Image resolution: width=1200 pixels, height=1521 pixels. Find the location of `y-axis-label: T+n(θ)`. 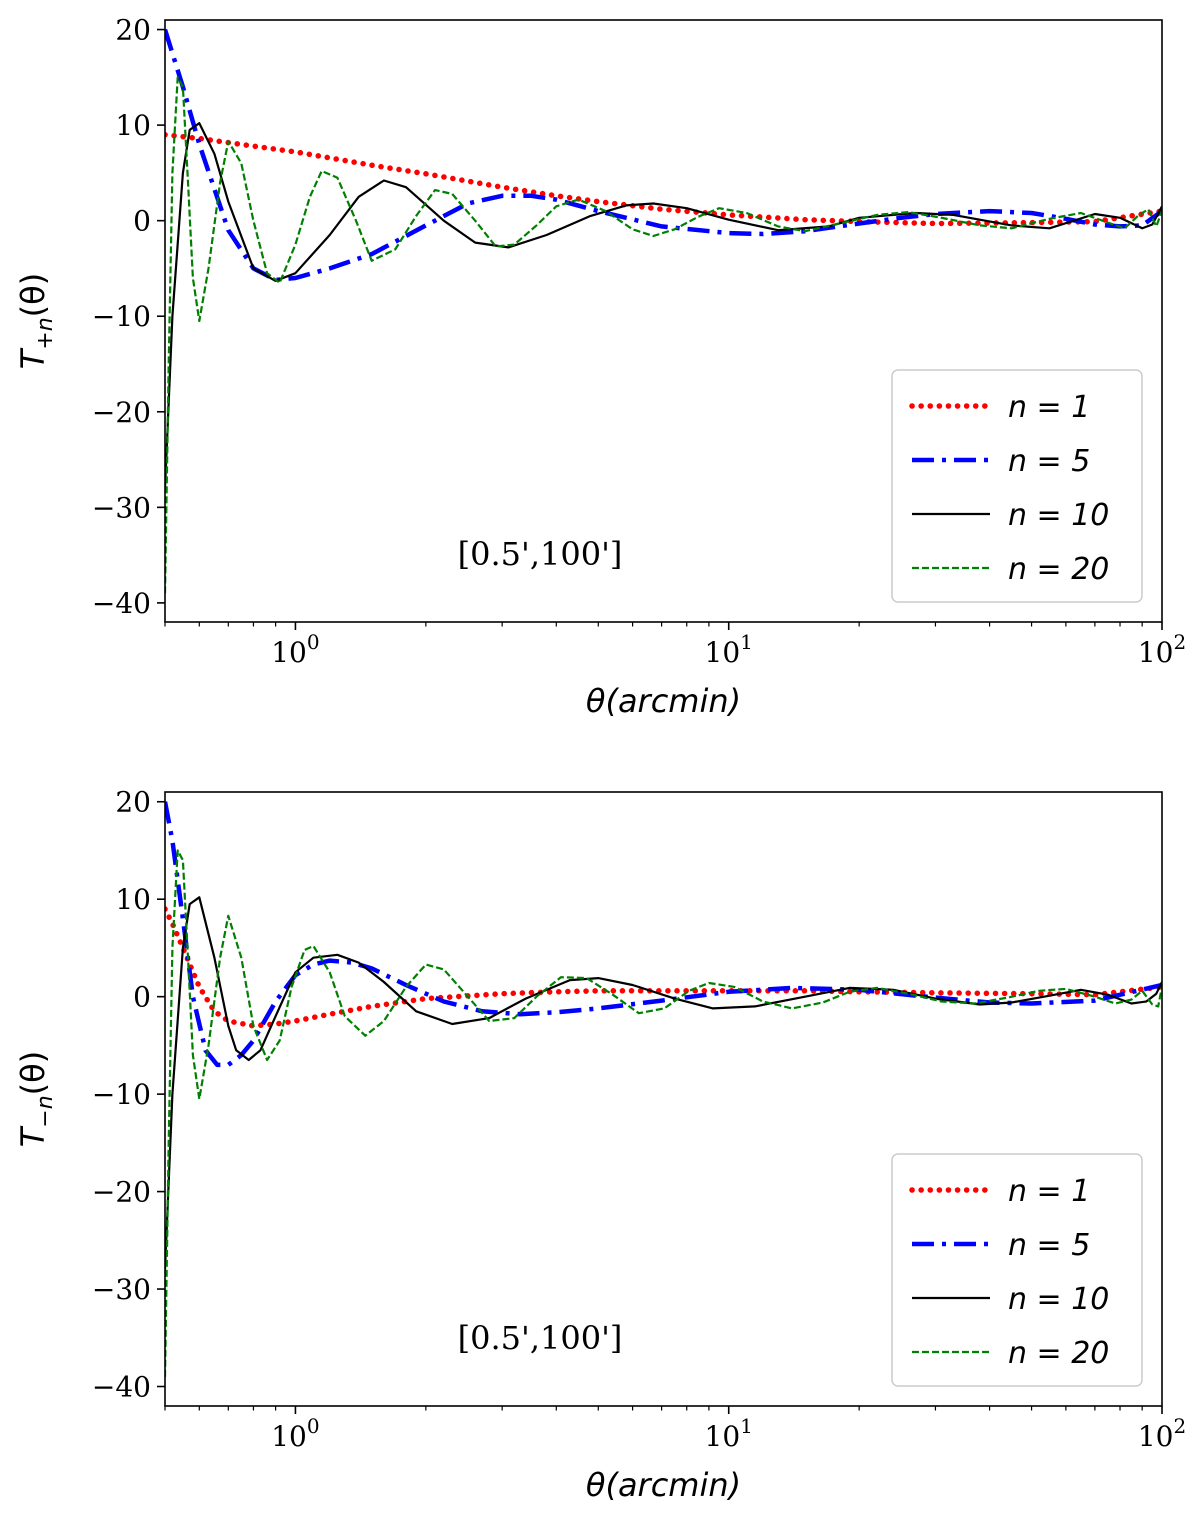

y-axis-label: T+n(θ) is located at coordinates (36, 321).